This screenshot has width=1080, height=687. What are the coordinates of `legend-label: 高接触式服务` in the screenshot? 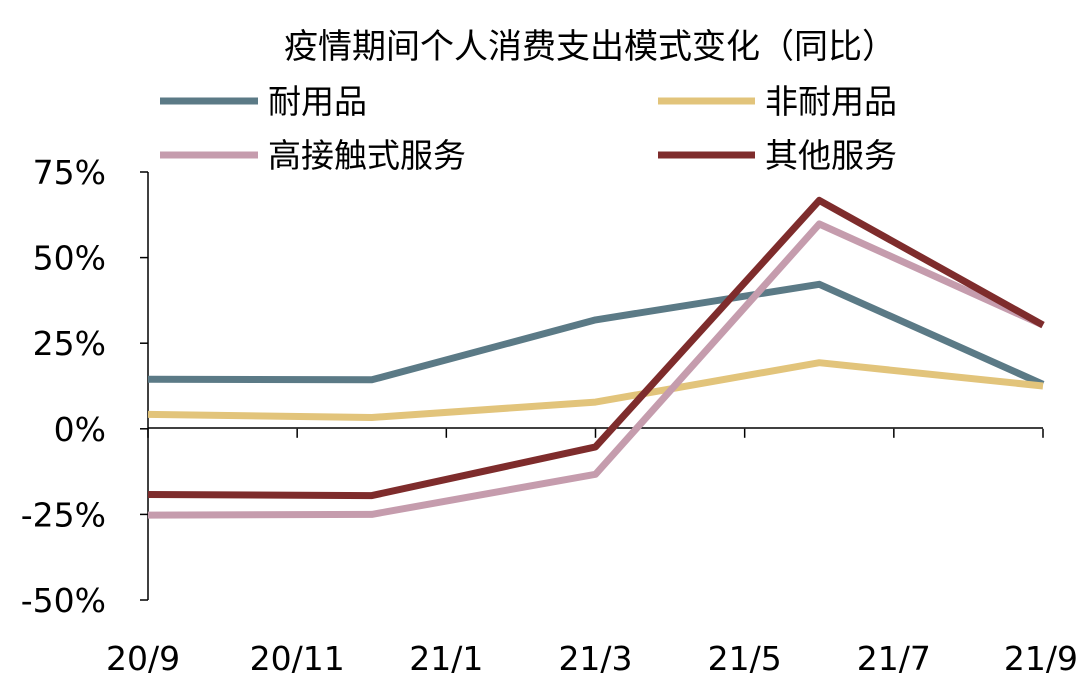 It's located at (367, 155).